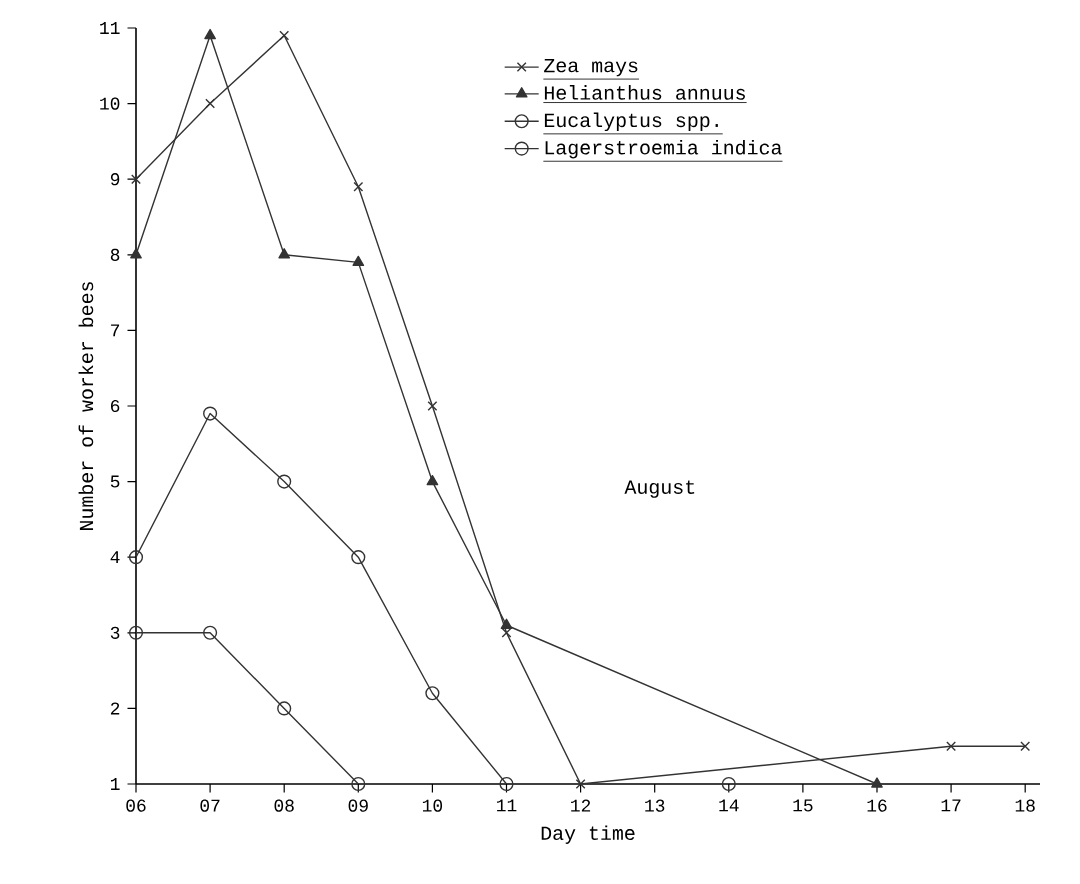 The height and width of the screenshot is (884, 1080). I want to click on x-tick-label: 18, so click(1025, 805).